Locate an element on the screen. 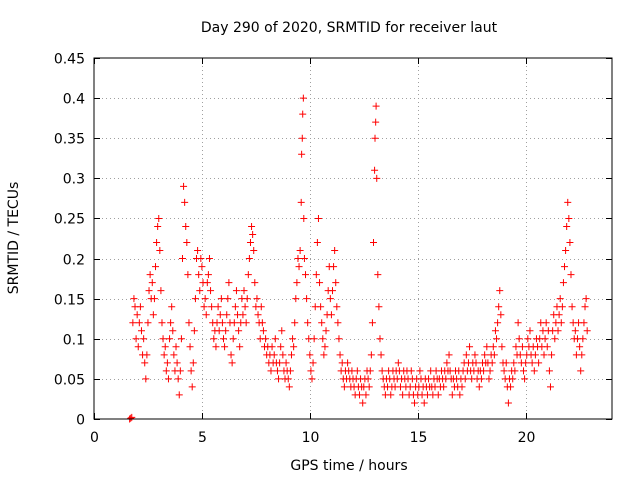  x-tick-labels: 0 5 10 15 20 is located at coordinates (312, 438).